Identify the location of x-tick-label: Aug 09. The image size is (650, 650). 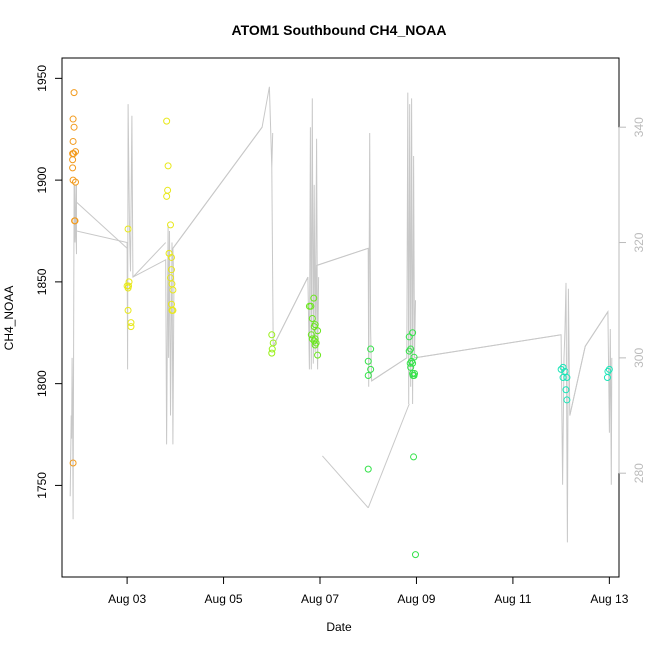
(416, 599).